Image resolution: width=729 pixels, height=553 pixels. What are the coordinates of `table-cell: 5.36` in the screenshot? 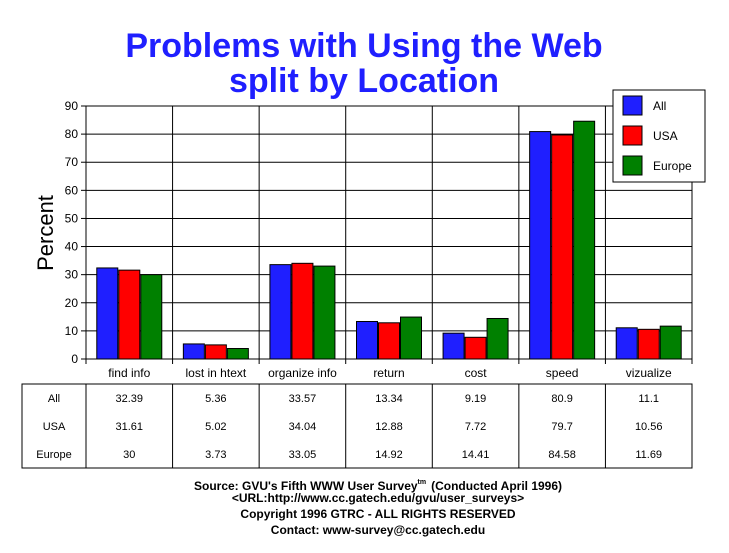 It's located at (215, 399).